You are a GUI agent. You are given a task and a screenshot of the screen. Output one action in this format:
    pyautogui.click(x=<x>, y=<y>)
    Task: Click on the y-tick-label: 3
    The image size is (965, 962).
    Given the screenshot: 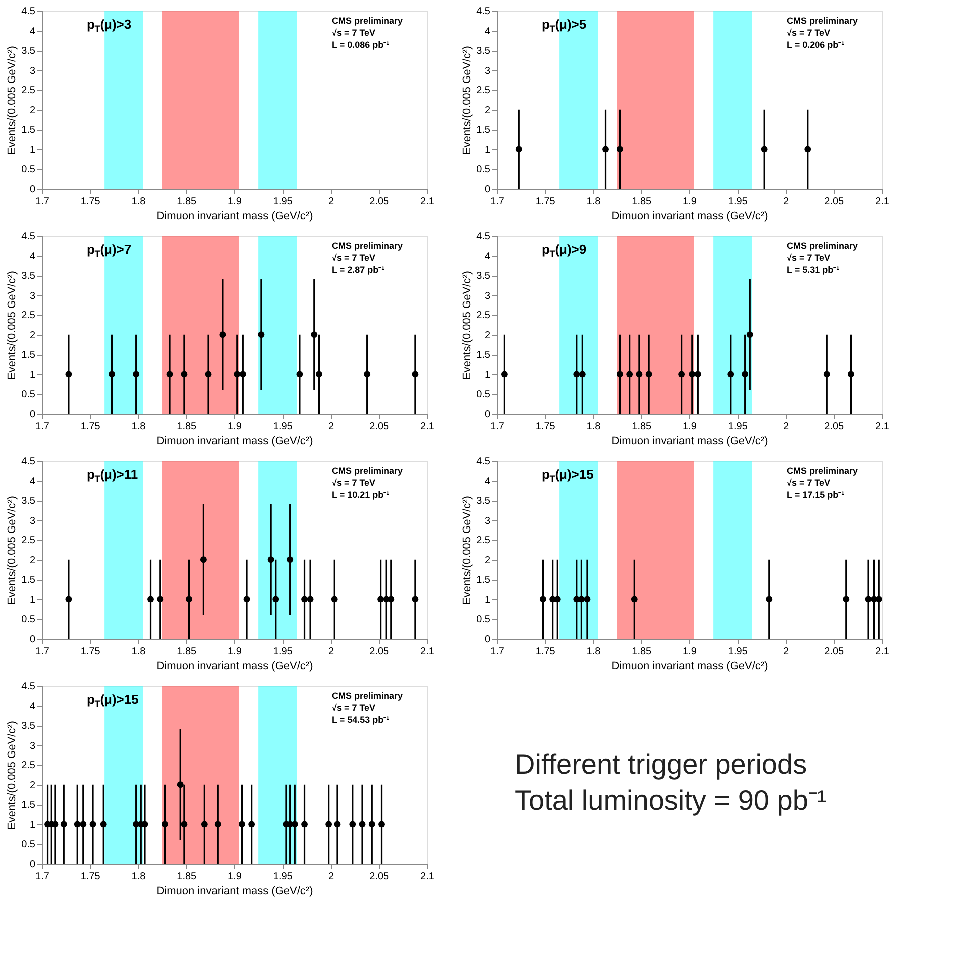 What is the action you would take?
    pyautogui.click(x=487, y=71)
    